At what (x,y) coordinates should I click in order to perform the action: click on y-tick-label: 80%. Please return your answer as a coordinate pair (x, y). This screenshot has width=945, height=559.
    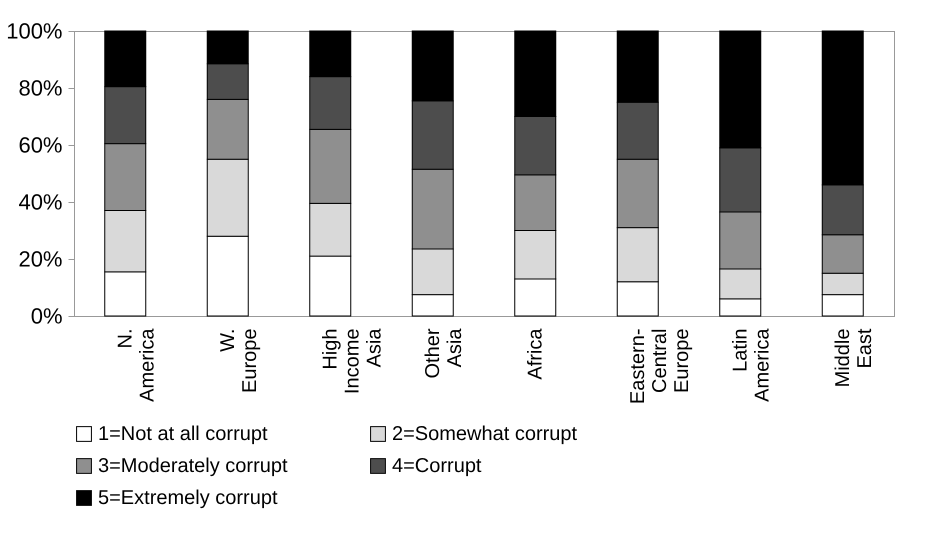
    Looking at the image, I should click on (40, 88).